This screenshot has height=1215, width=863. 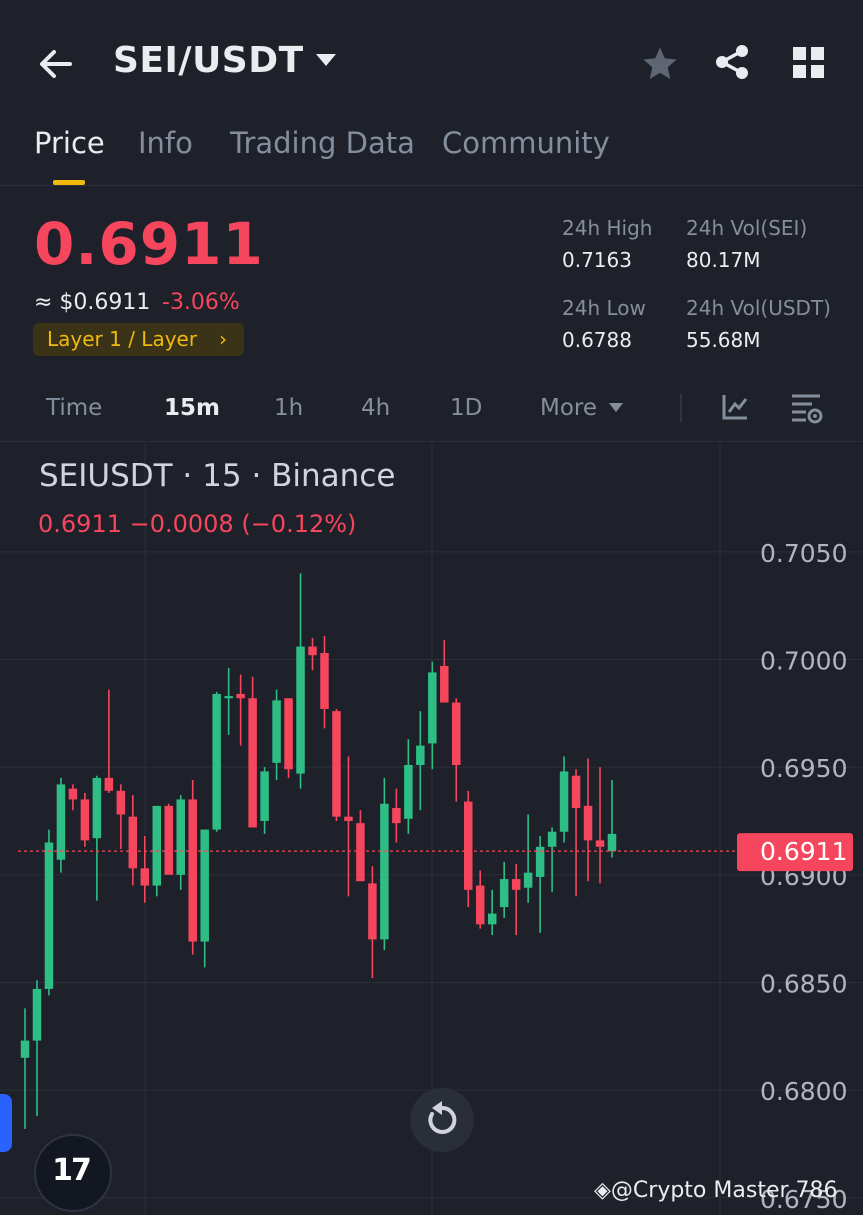 What do you see at coordinates (326, 60) in the screenshot?
I see `chevron-down-icon` at bounding box center [326, 60].